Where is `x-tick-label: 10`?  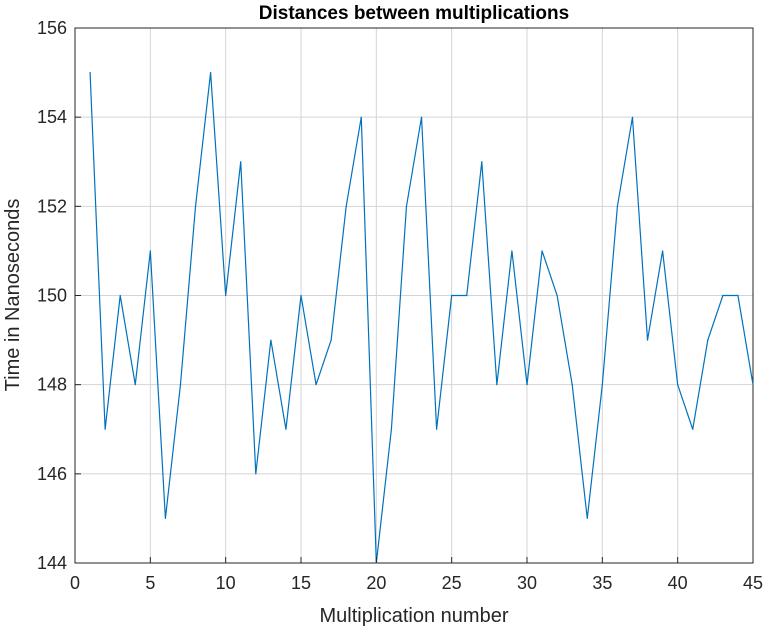 x-tick-label: 10 is located at coordinates (226, 583).